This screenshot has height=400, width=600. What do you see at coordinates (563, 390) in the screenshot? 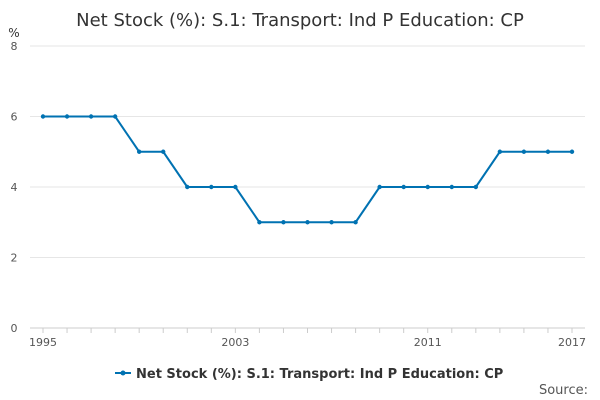
I see `source-label: Source:` at bounding box center [563, 390].